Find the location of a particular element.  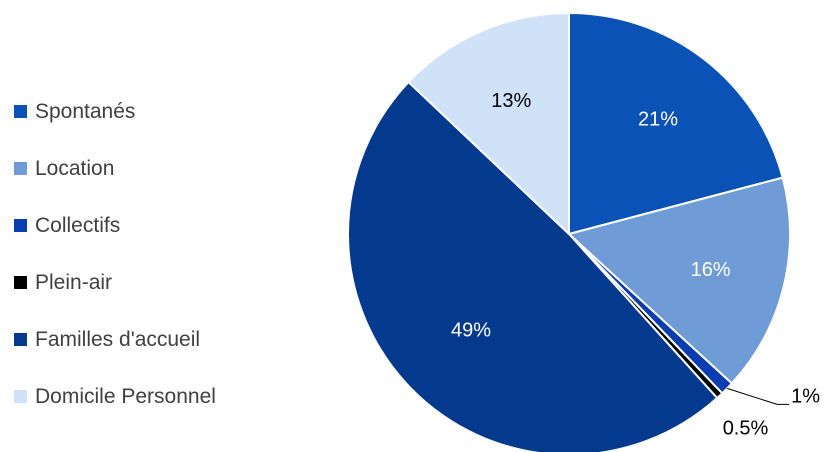

legend-label: Collectifs is located at coordinates (78, 225).